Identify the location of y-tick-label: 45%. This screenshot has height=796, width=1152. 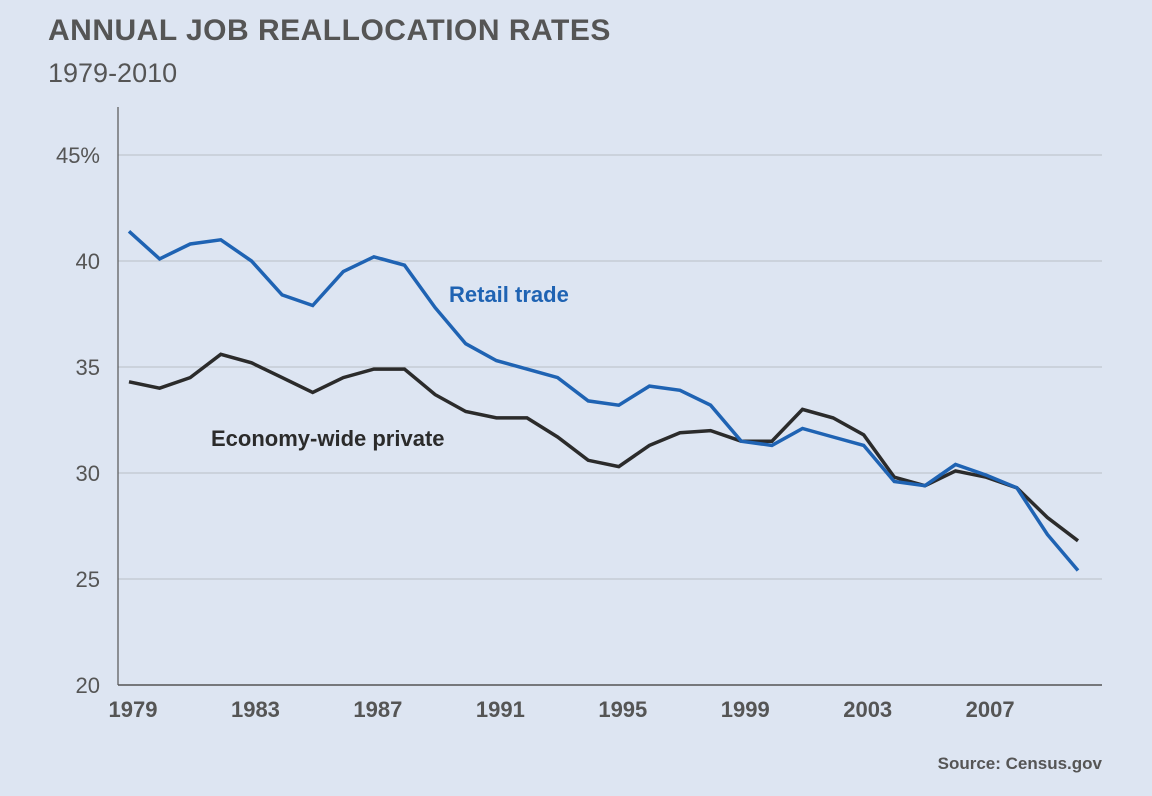
(78, 155).